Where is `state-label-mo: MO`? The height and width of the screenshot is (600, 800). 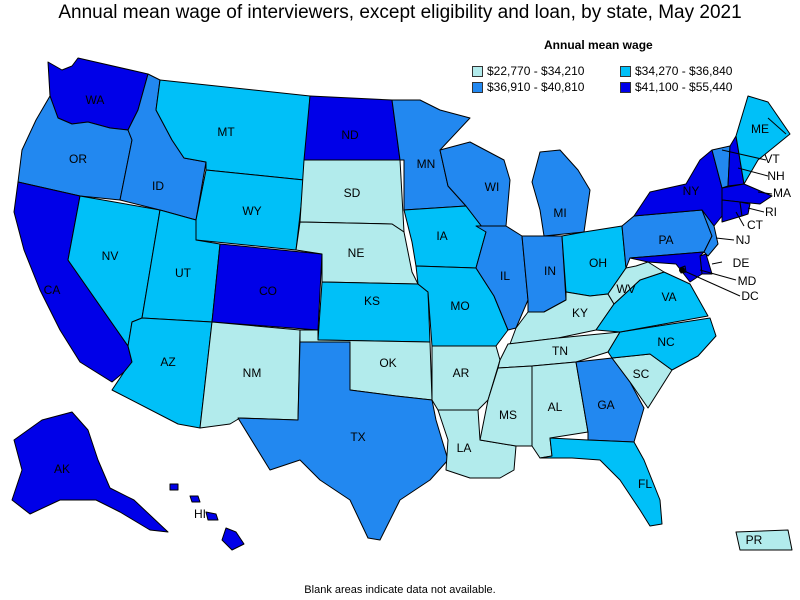
state-label-mo: MO is located at coordinates (459, 306).